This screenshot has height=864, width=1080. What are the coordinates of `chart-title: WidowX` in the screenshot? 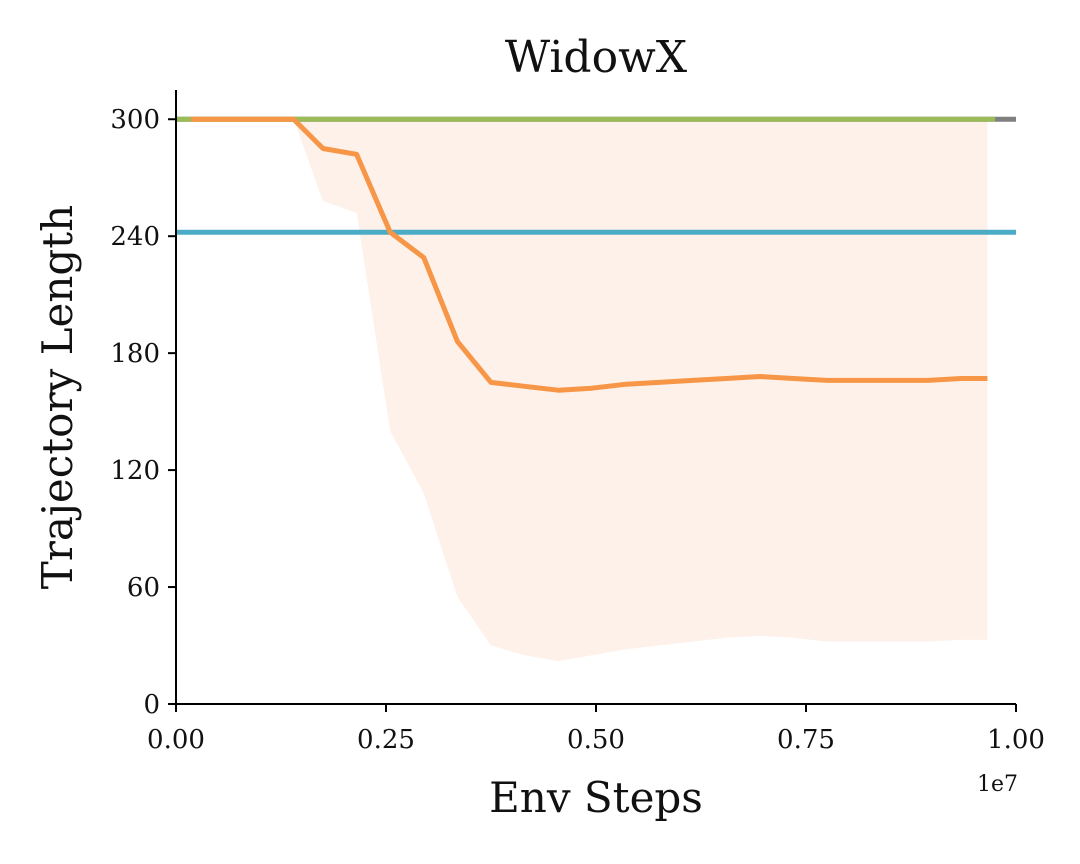 It's located at (596, 57).